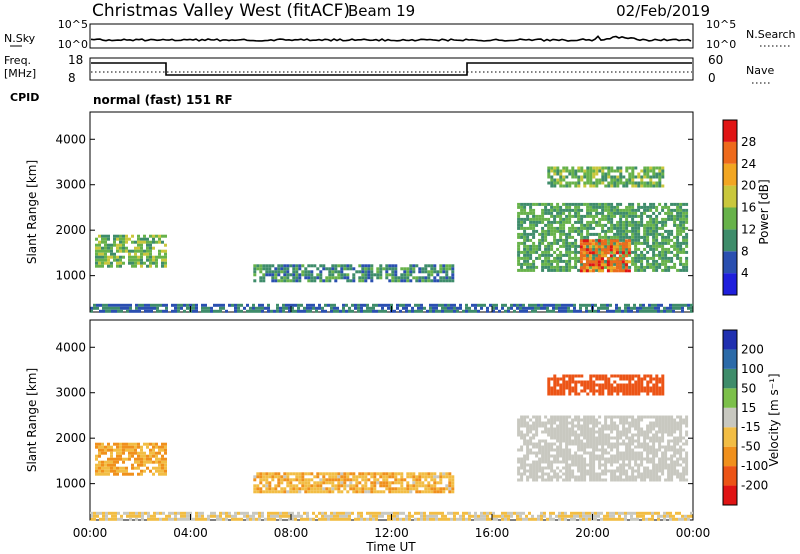  Describe the element at coordinates (663, 11) in the screenshot. I see `date-label: 02/Feb/2019` at that location.